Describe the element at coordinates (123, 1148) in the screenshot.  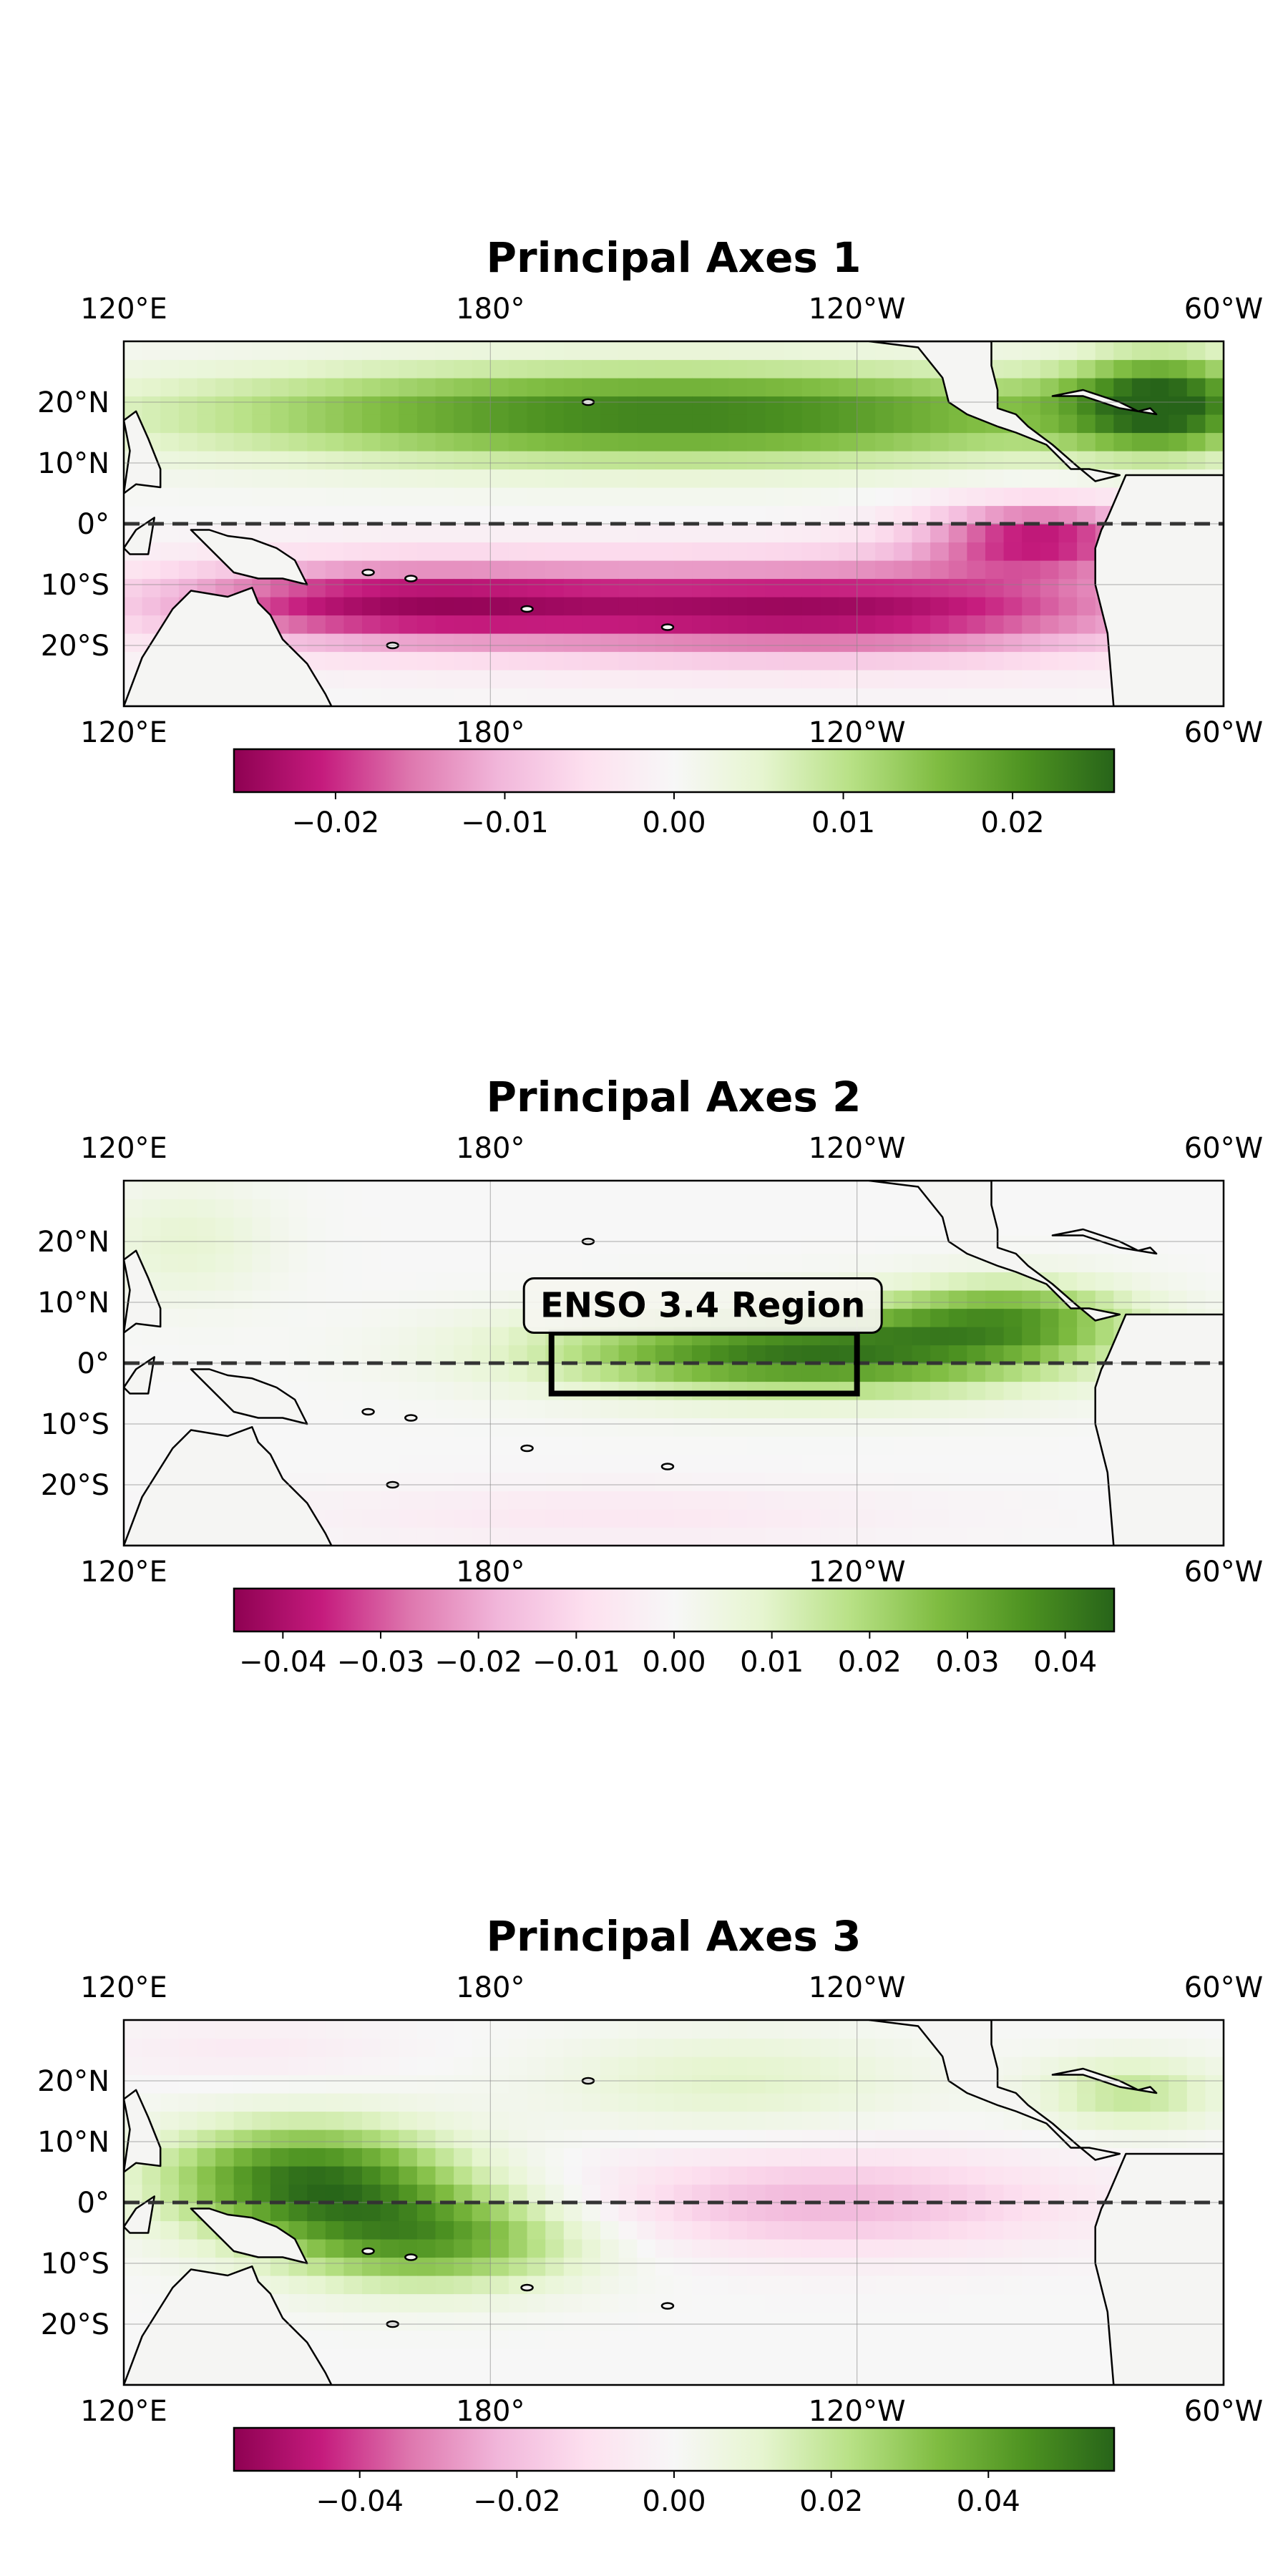
I see `x-tick-label-top: 120°E` at that location.